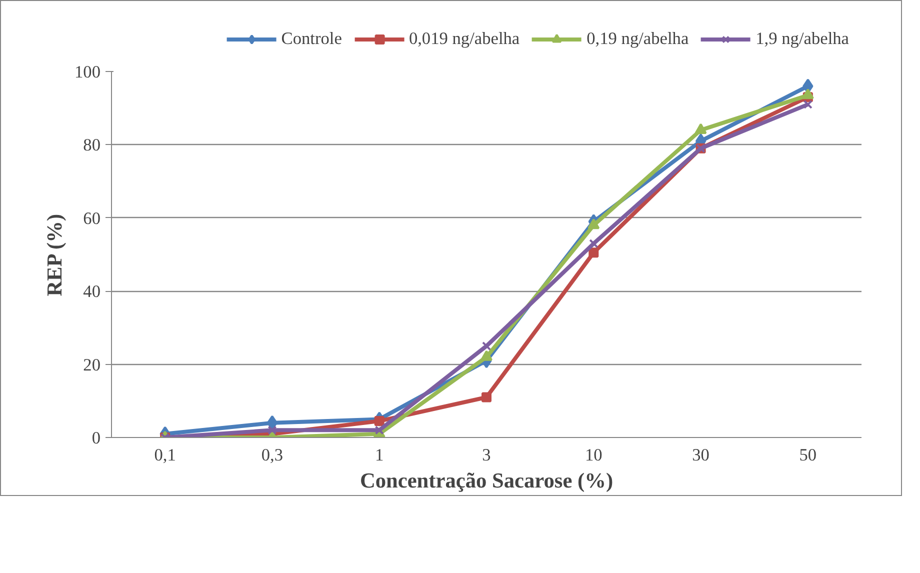 The height and width of the screenshot is (573, 920). I want to click on y-tick-label: 60, so click(91, 218).